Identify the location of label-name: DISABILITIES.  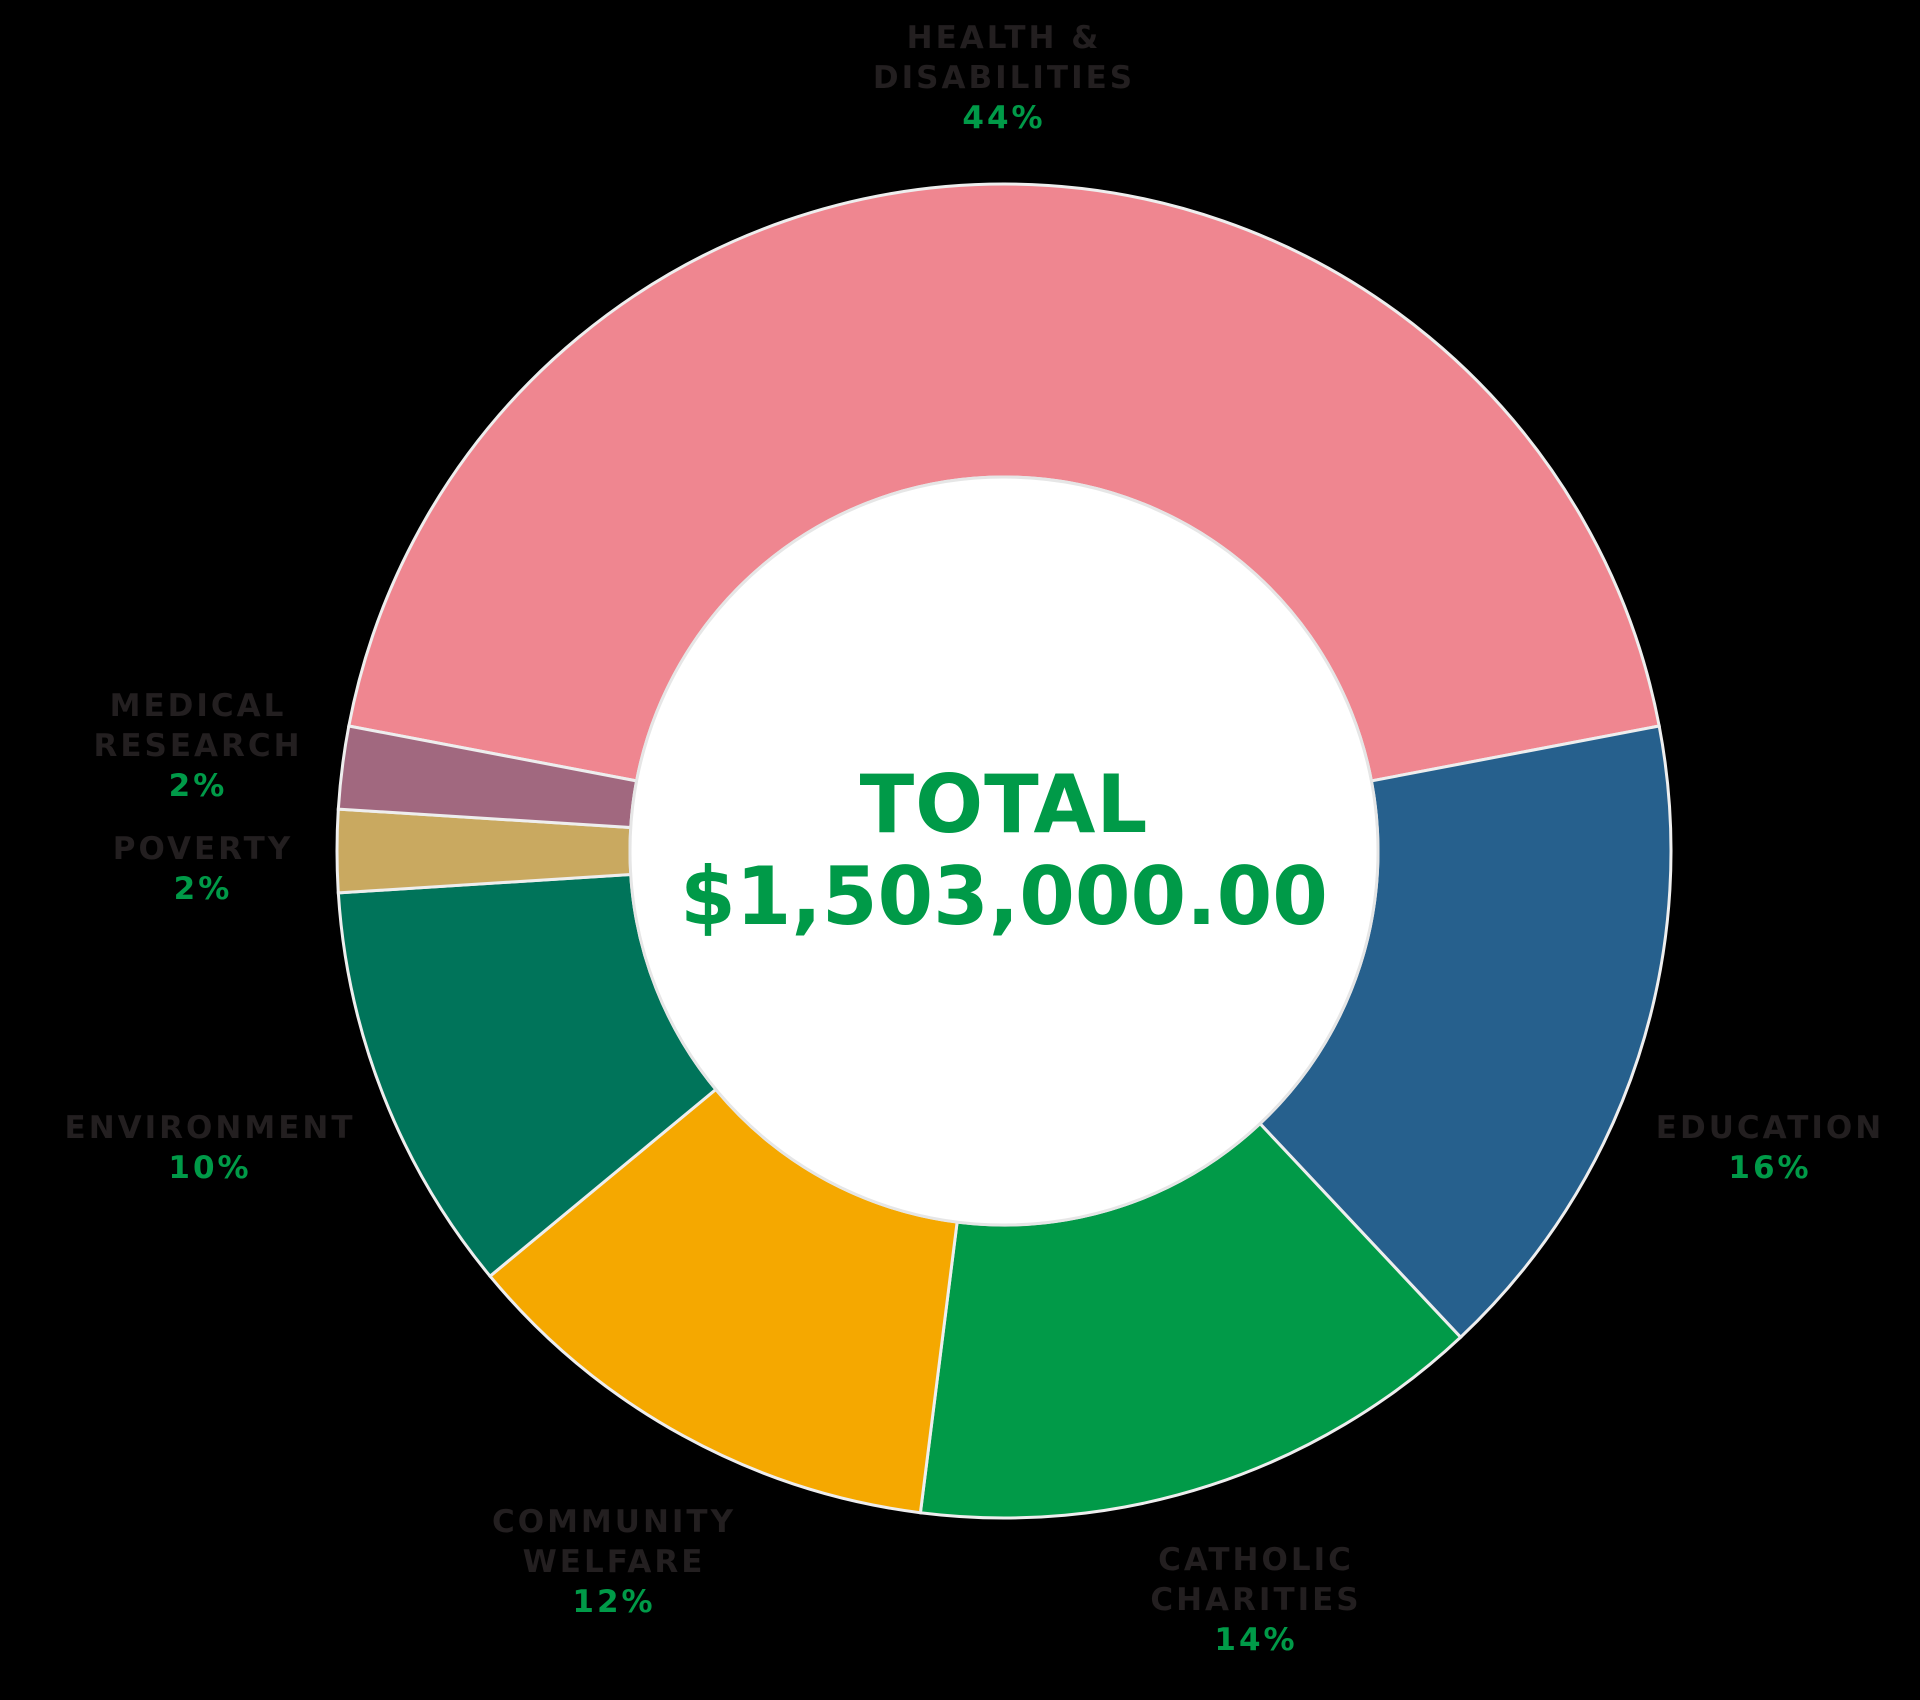
(1004, 78).